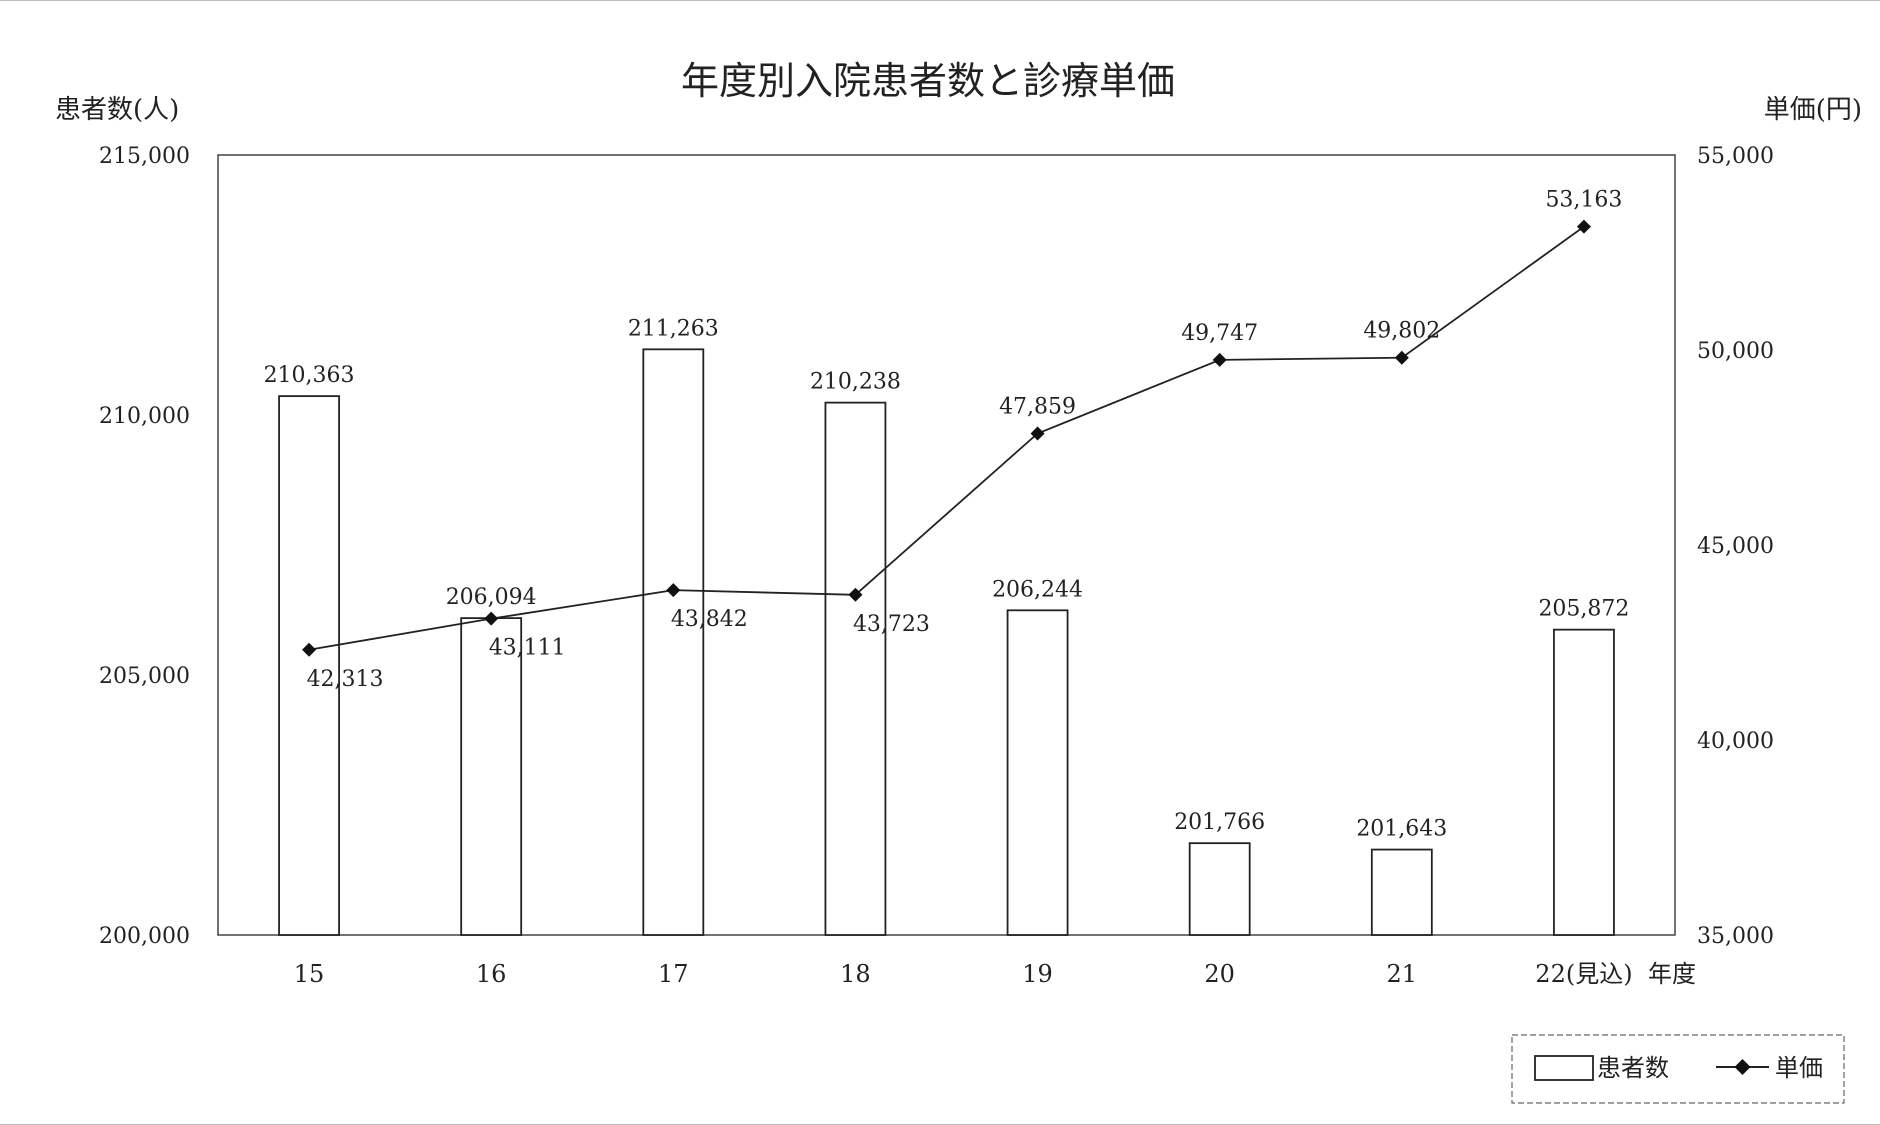 The height and width of the screenshot is (1125, 1880). Describe the element at coordinates (673, 974) in the screenshot. I see `x-tick-label: 17` at that location.